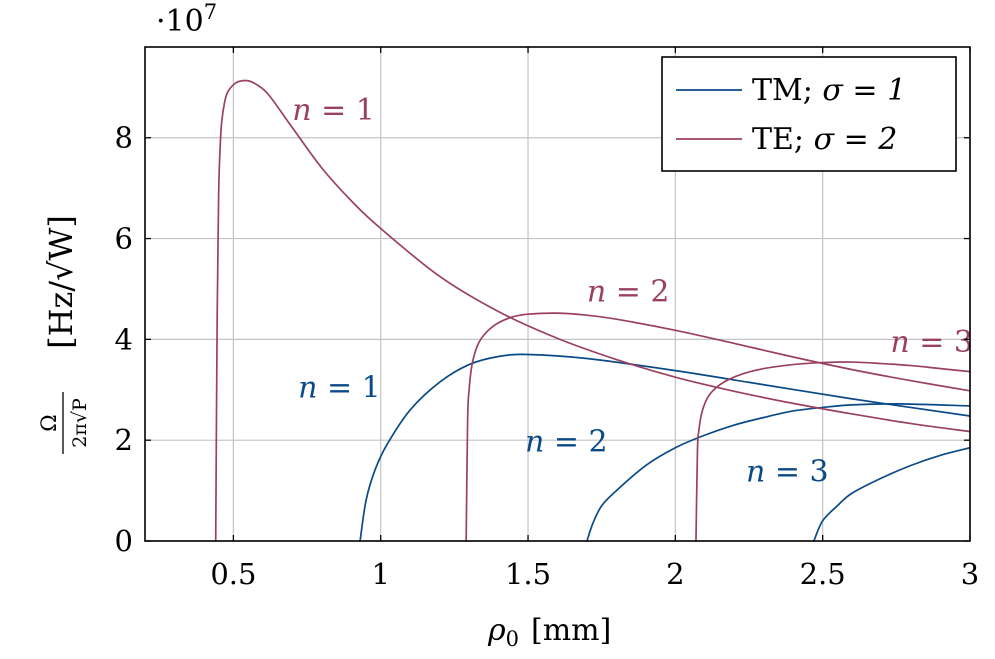  Describe the element at coordinates (824, 139) in the screenshot. I see `legend-entry-te: TE; σ = 2` at that location.